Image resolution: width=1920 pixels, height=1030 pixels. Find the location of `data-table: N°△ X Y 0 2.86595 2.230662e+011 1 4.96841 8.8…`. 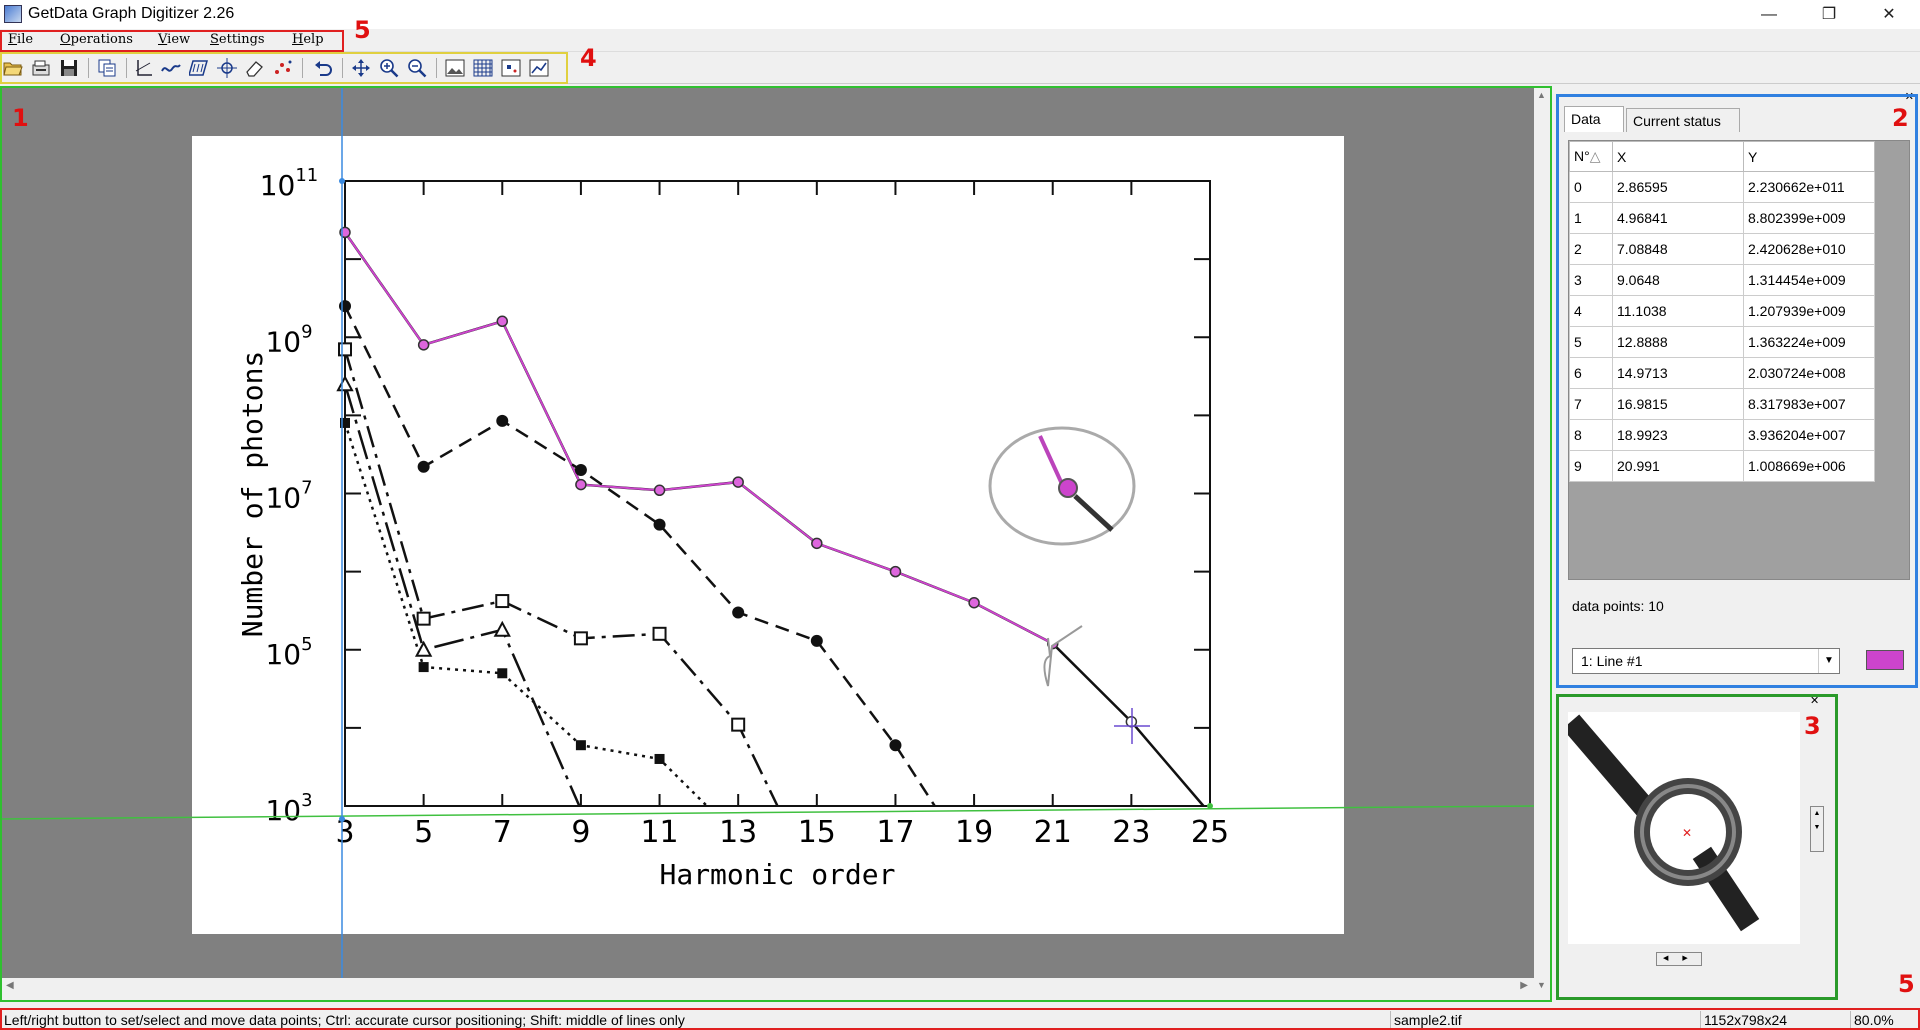

data-table: N°△ X Y 0 2.86595 2.230662e+011 1 4.96841 8.8… is located at coordinates (1722, 311).